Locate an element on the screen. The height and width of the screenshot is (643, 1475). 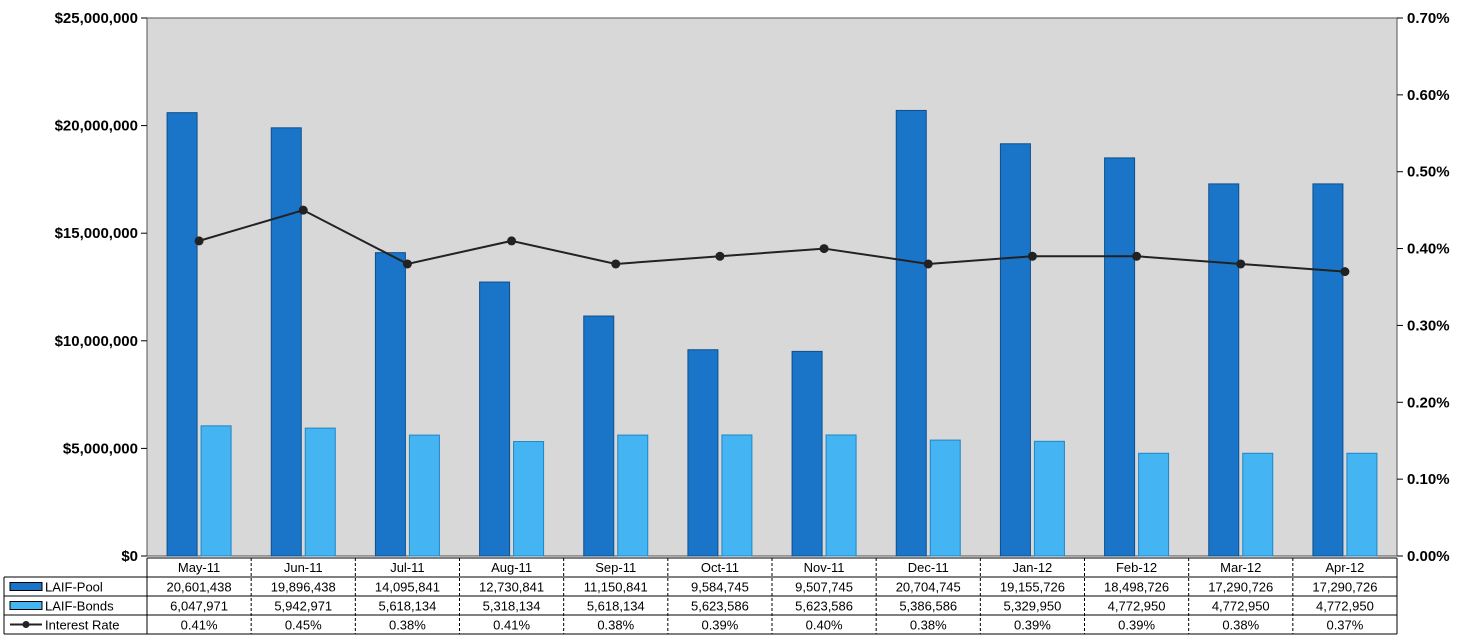
data-table-cell: 5,318,134 is located at coordinates (512, 606).